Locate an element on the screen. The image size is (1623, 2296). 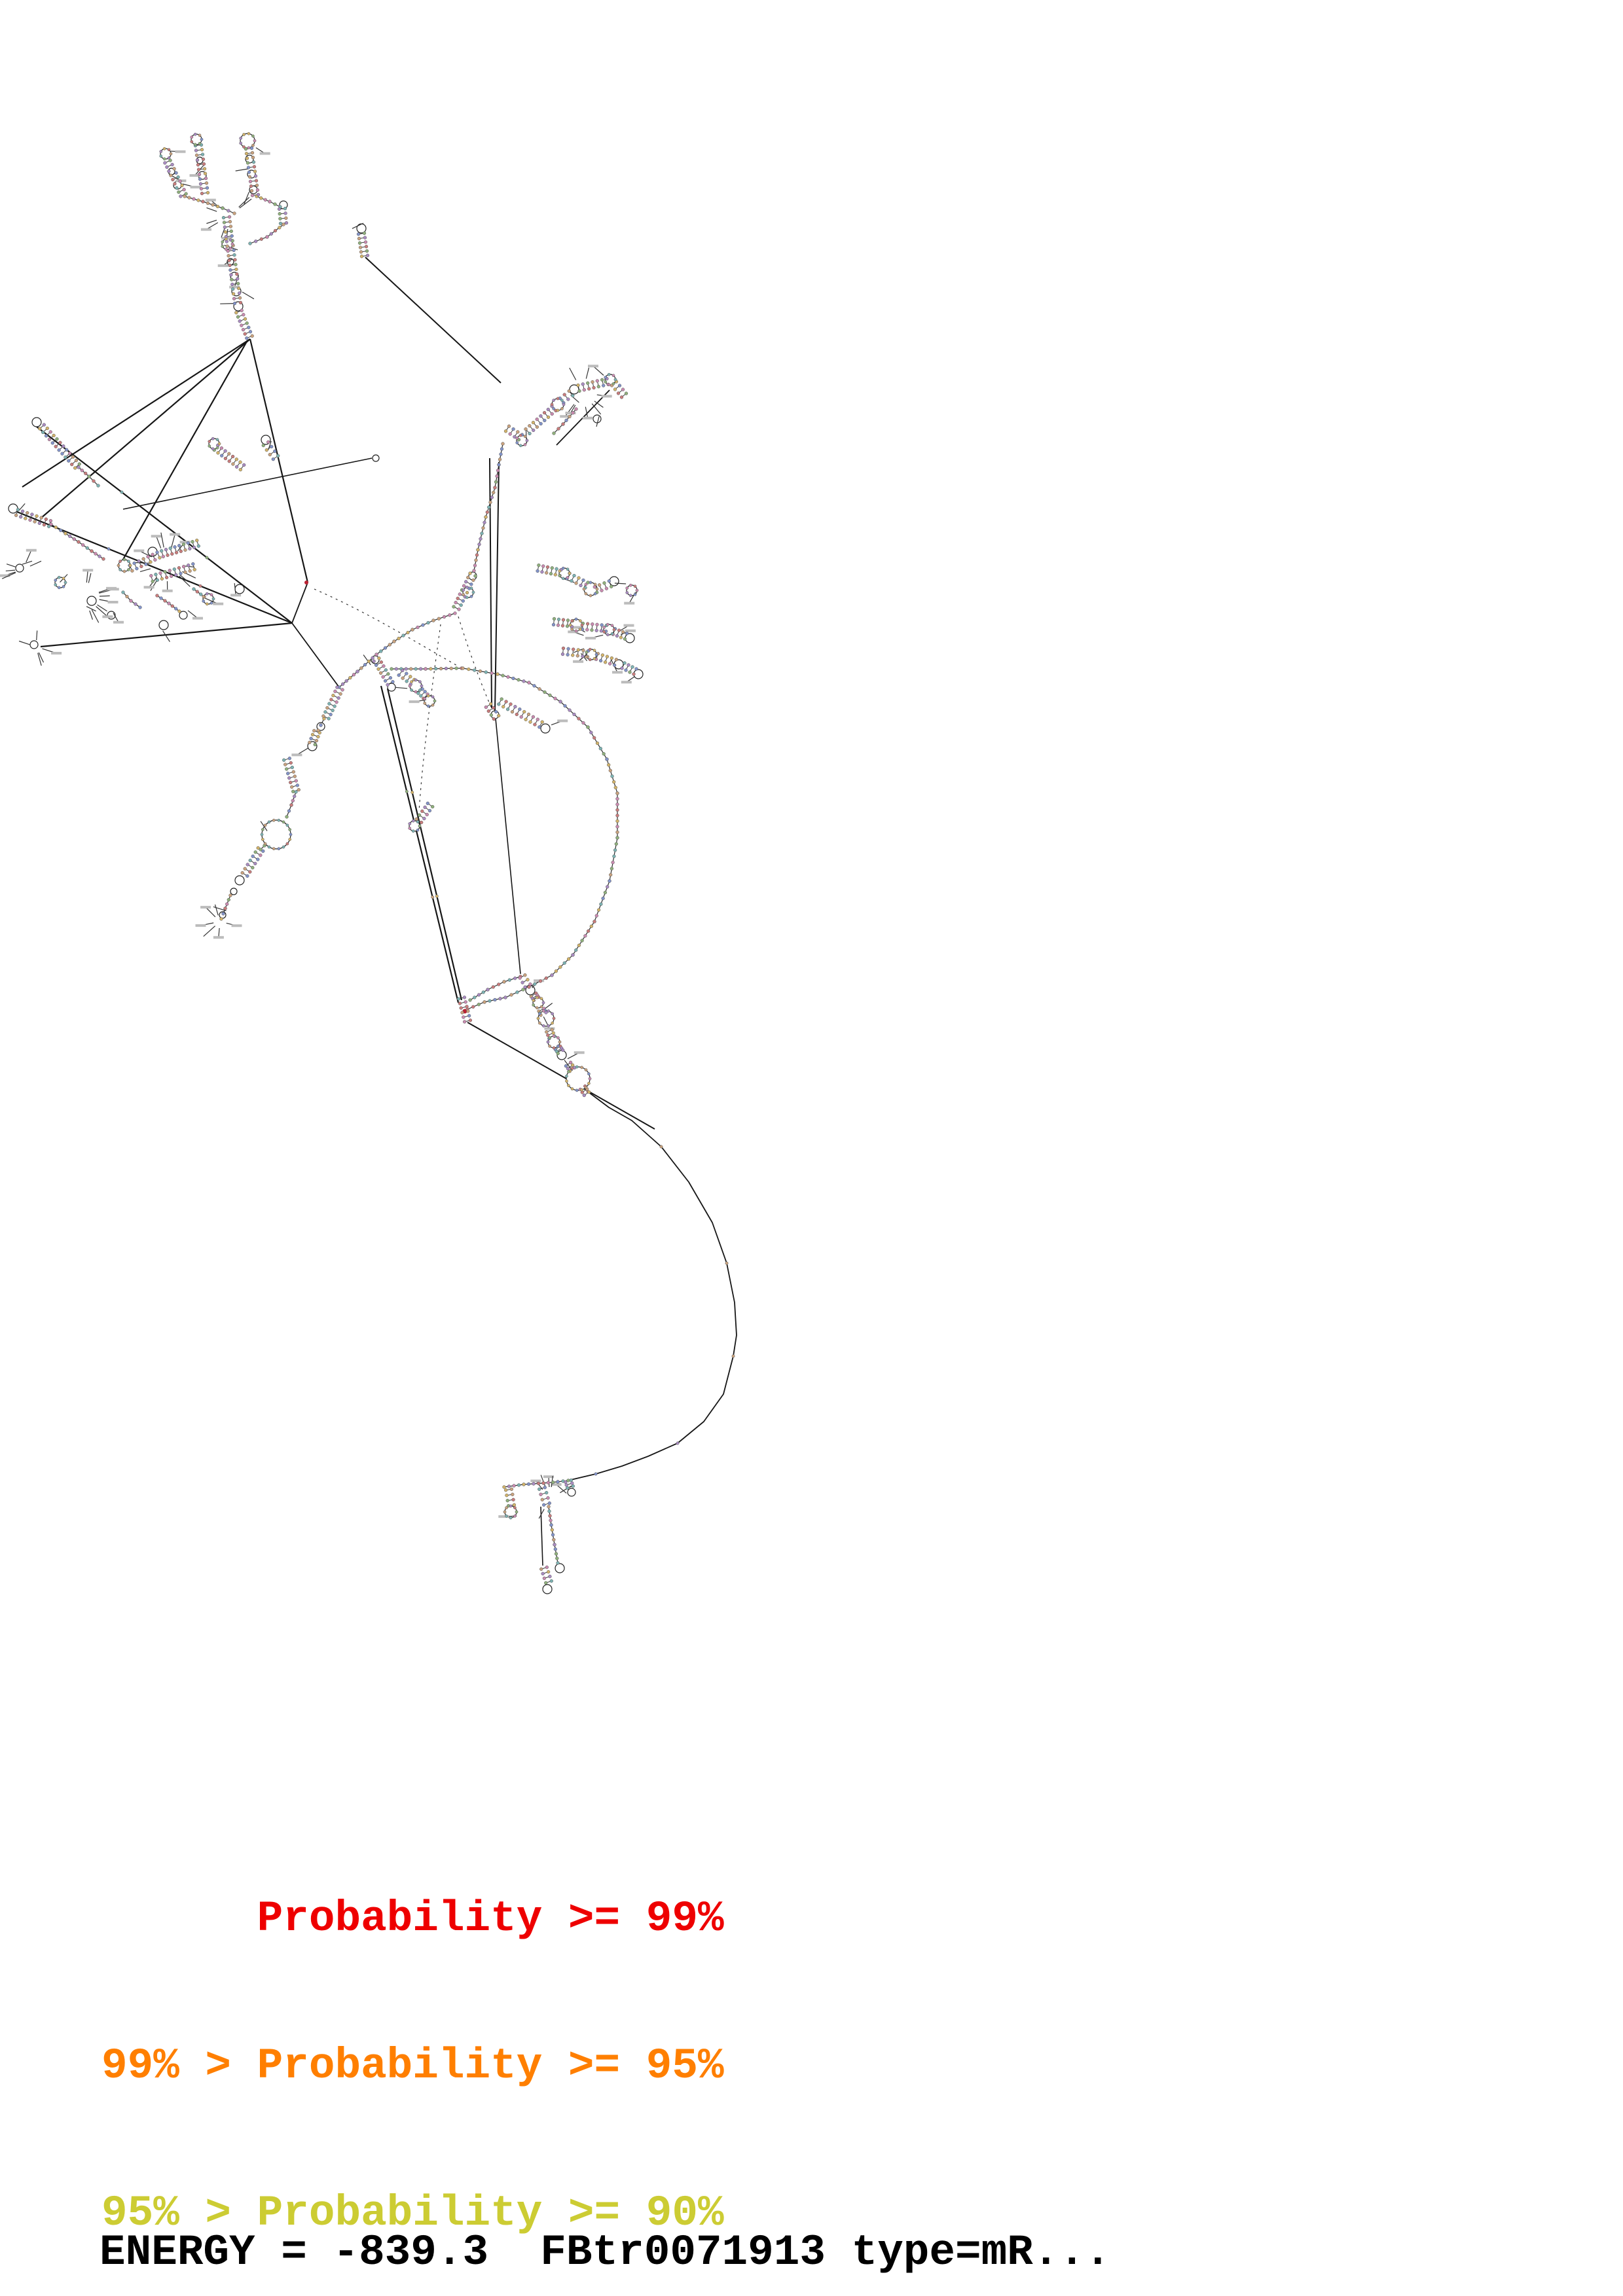
legend-entry-ge99: Probability >= 99% is located at coordinates (412, 1918).